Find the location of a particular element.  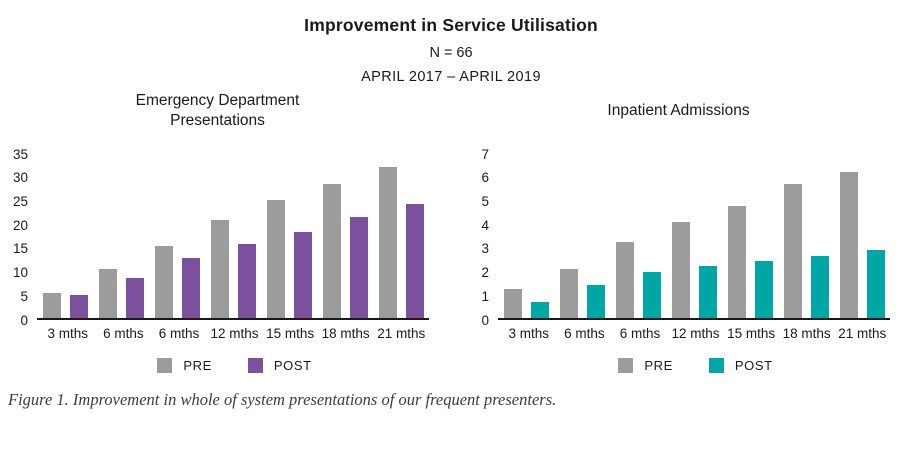

y-tick-label: 6 is located at coordinates (485, 177).